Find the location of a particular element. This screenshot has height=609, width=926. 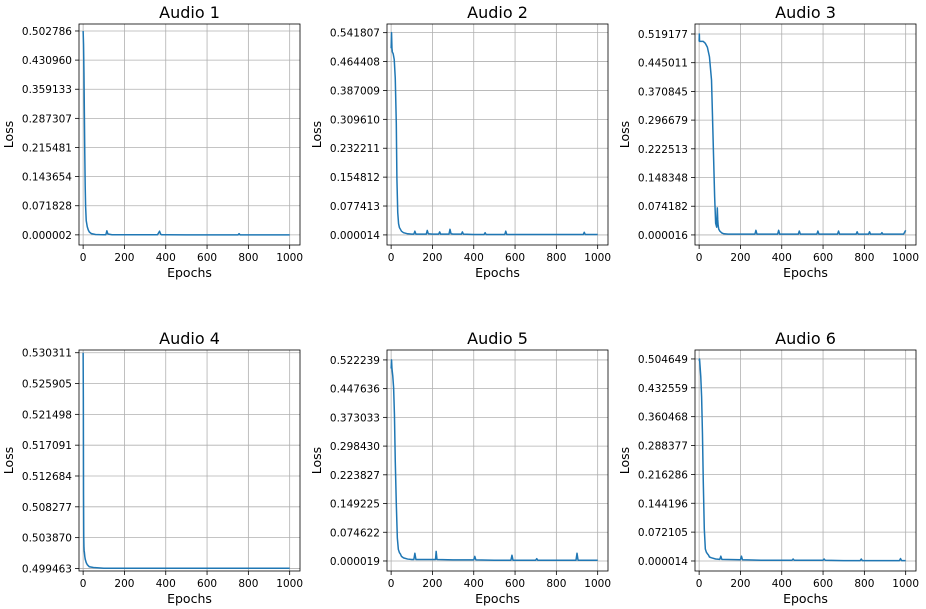

y-tick-label: 0.512684 is located at coordinates (47, 477).